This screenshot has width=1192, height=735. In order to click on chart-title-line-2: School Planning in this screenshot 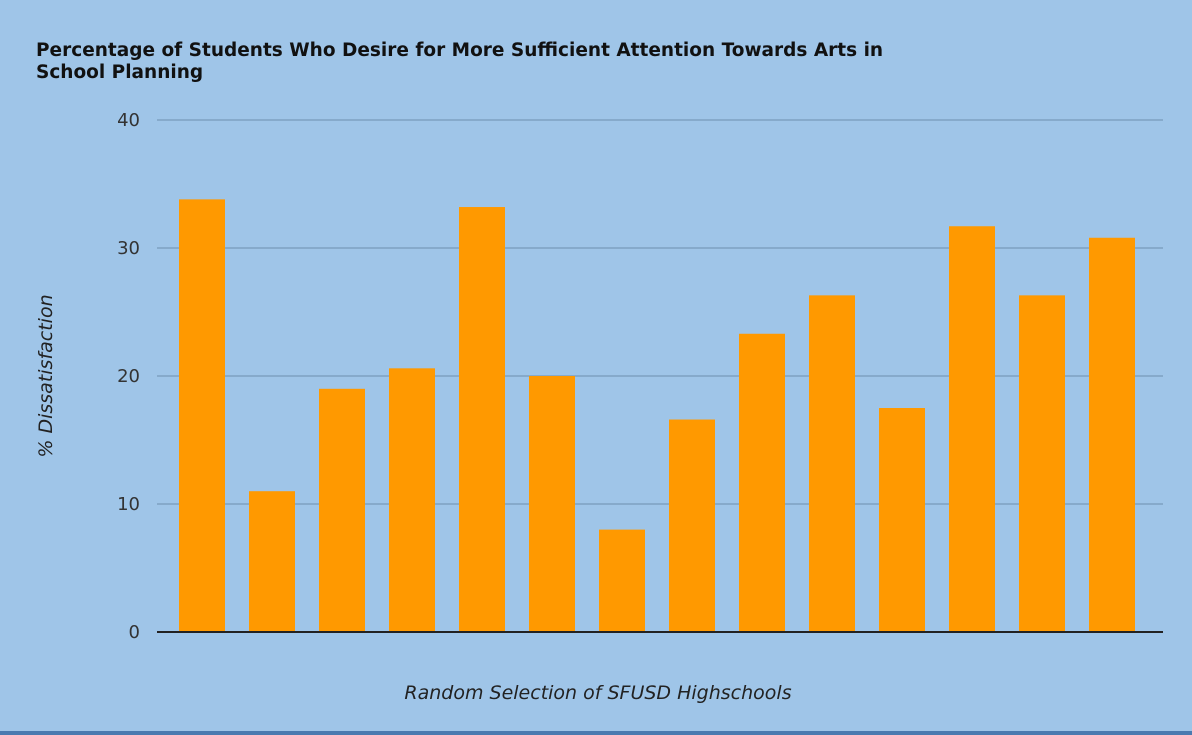, I will do `click(119, 72)`.